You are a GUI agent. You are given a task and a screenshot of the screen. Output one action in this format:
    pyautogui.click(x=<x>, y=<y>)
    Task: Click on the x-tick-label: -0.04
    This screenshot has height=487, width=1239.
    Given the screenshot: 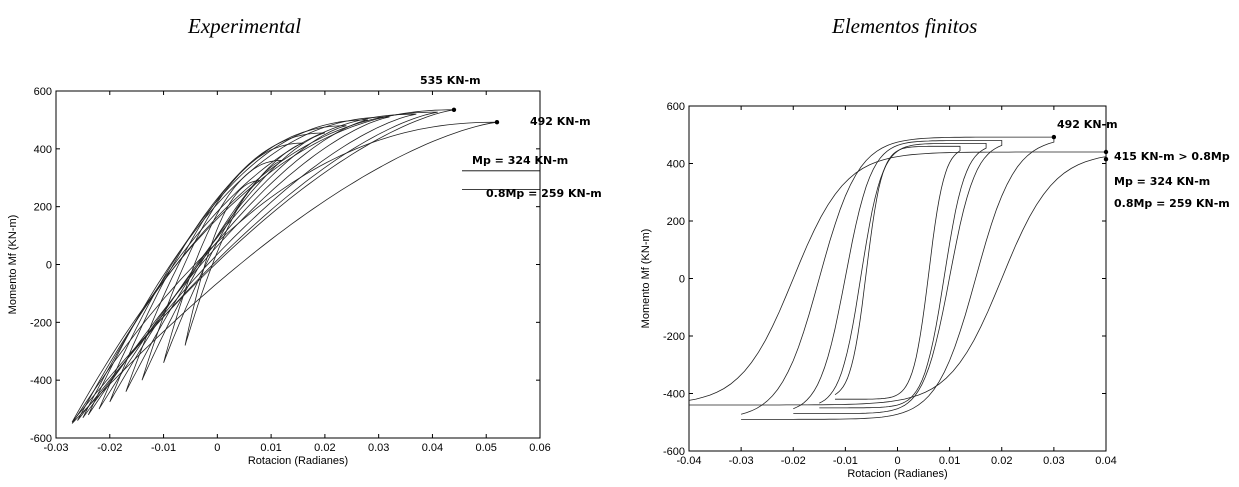 What is the action you would take?
    pyautogui.click(x=688, y=461)
    